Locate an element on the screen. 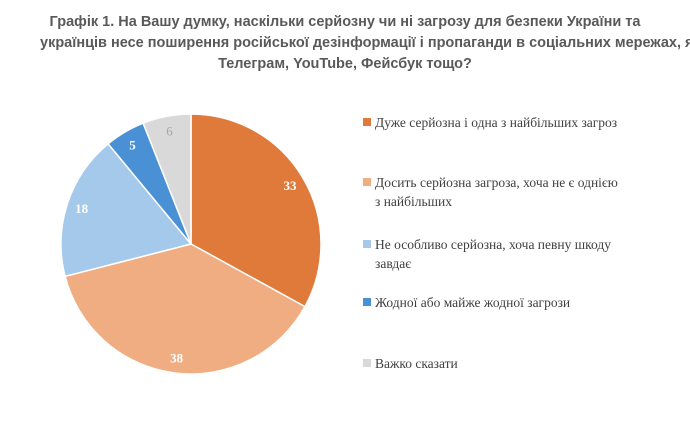 This screenshot has height=442, width=690. legend-item-no-threat: Жодної або майже жодної загрози is located at coordinates (466, 302).